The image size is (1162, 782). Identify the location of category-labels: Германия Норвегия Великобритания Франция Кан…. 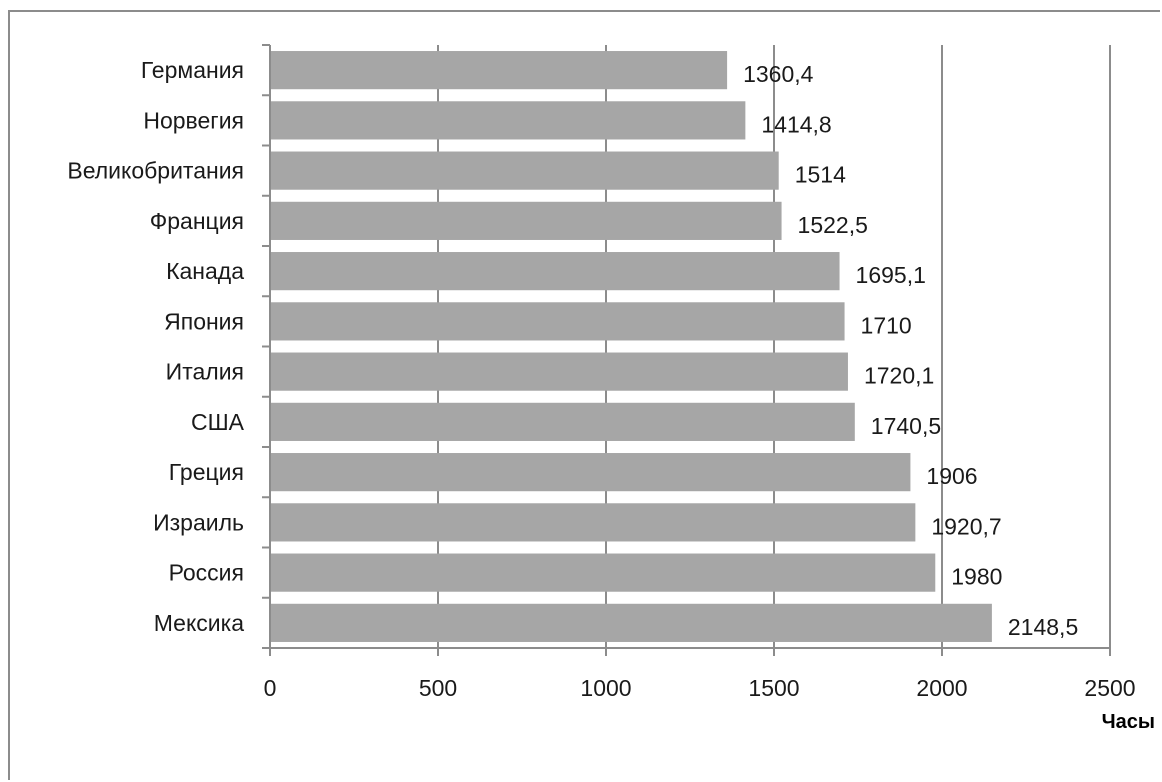
(155, 346).